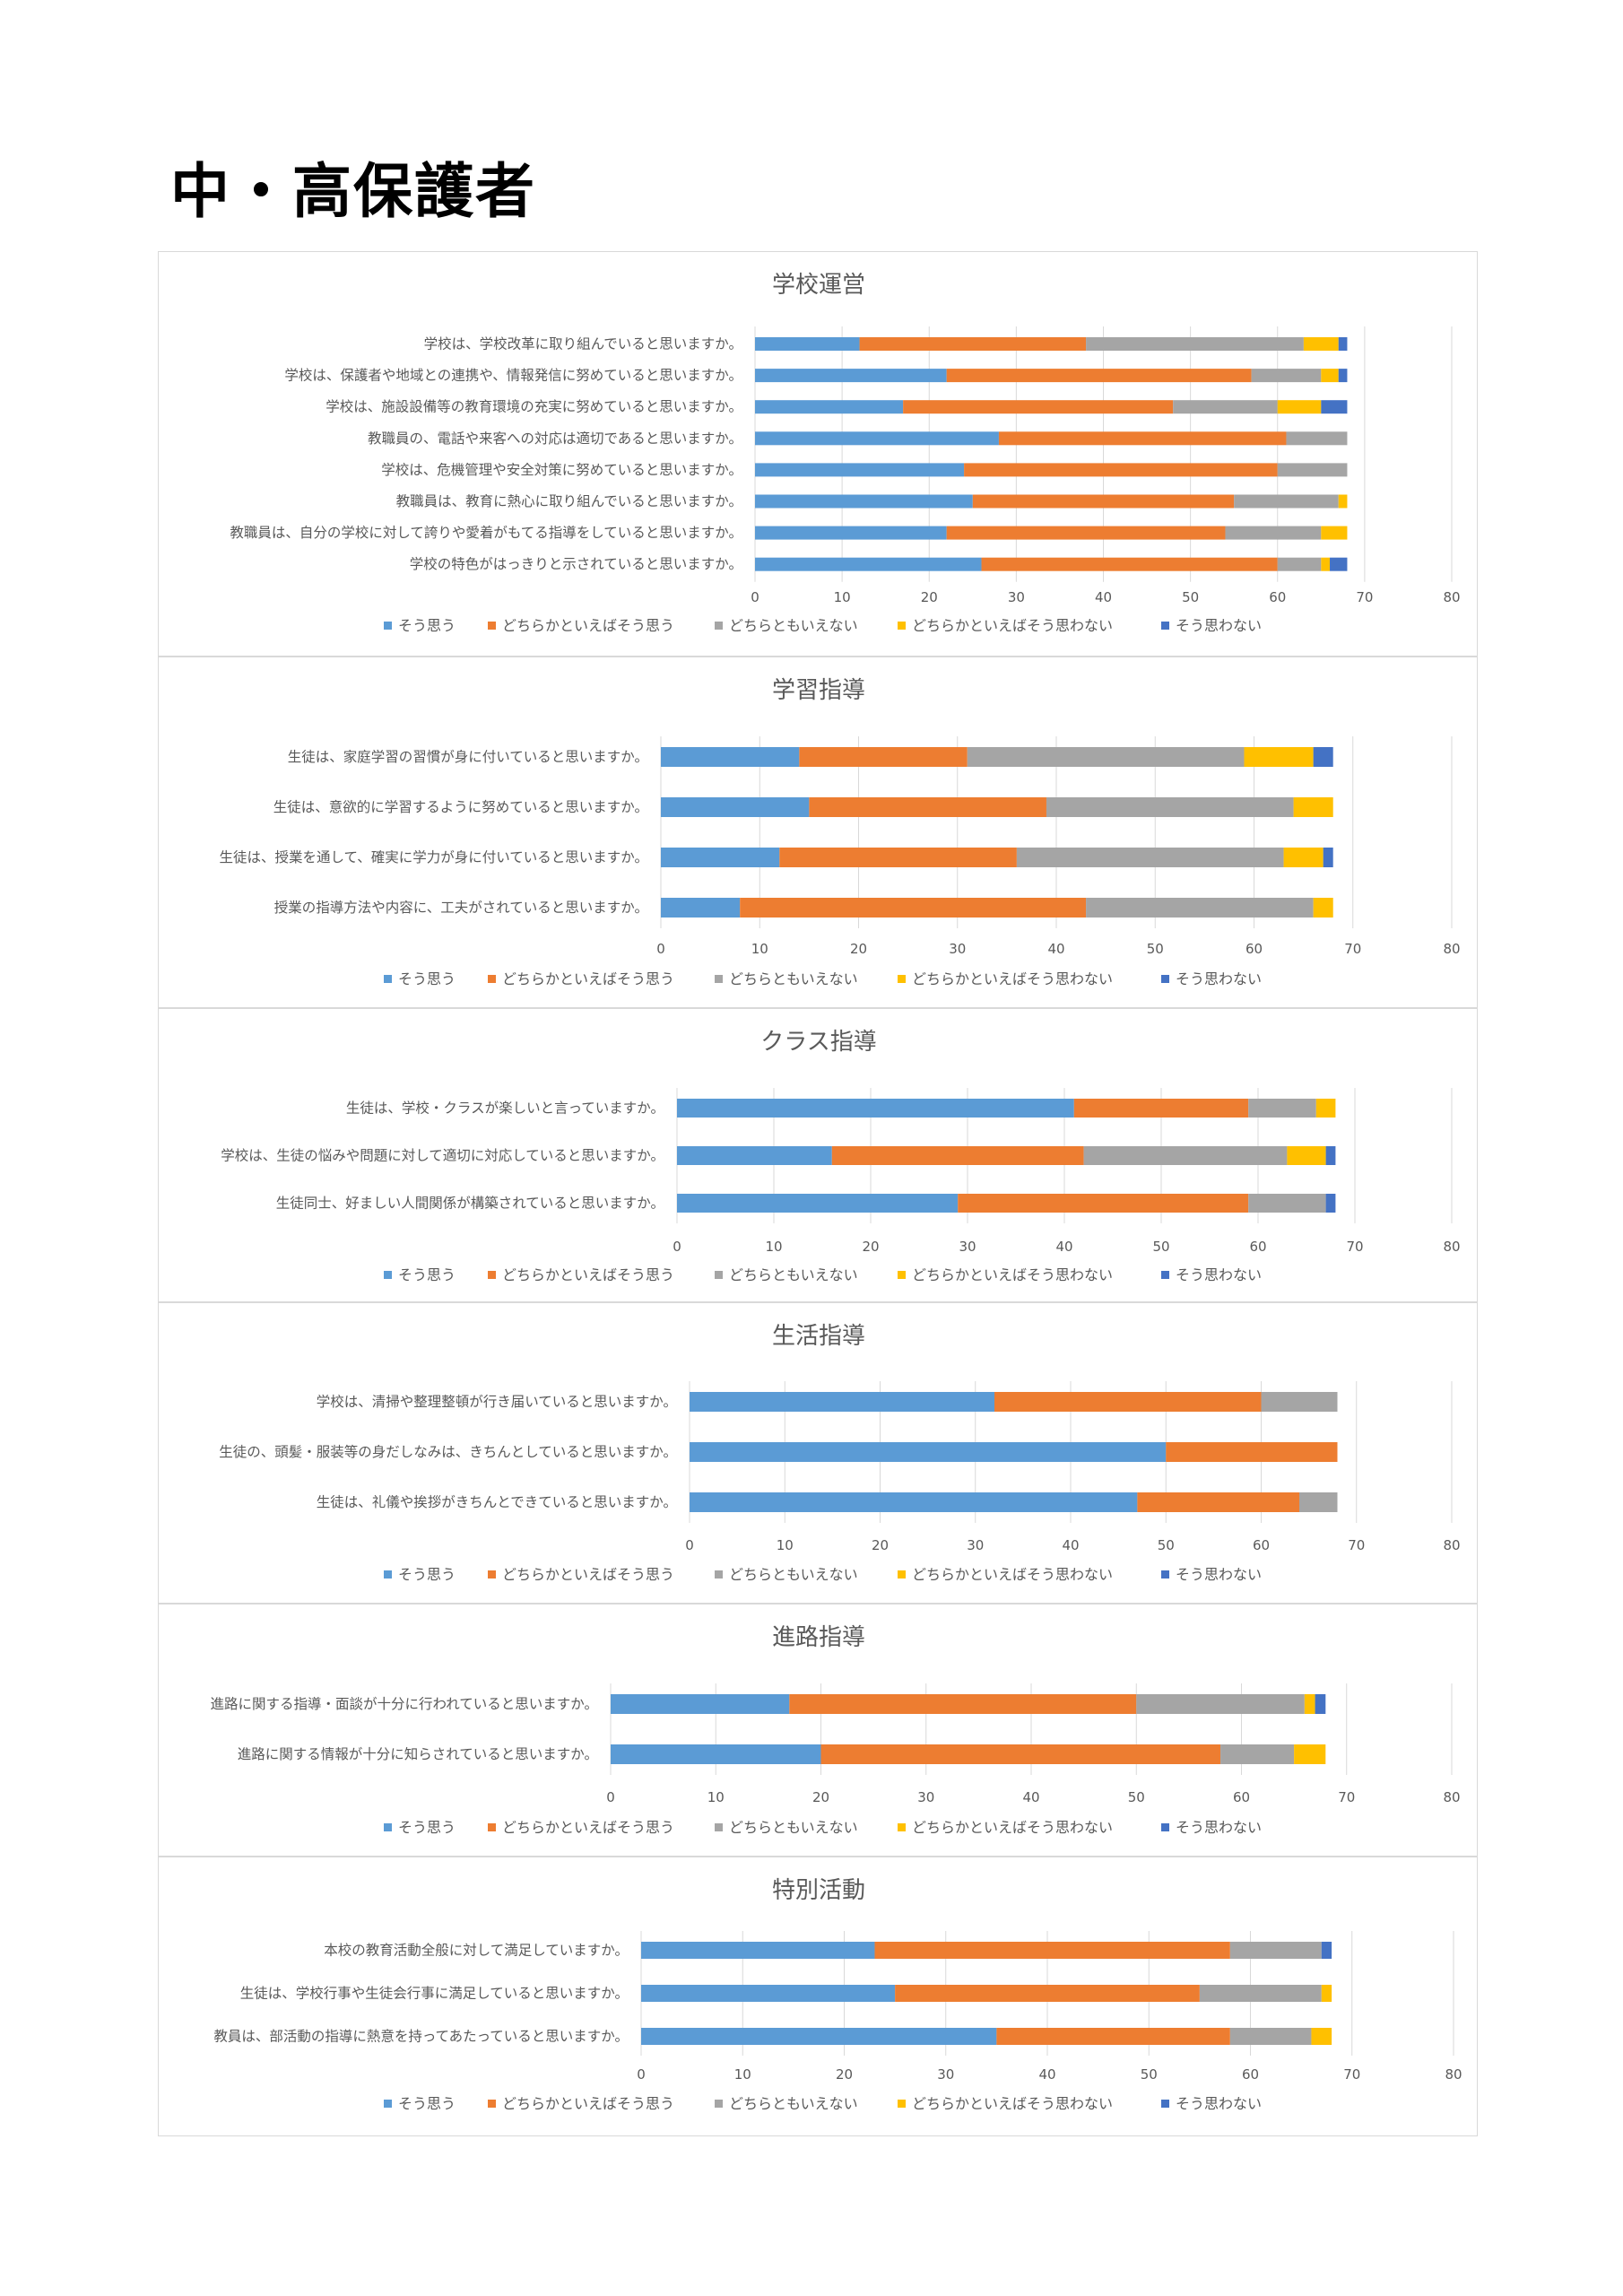  Describe the element at coordinates (1261, 1545) in the screenshot. I see `x-tick-label: 60` at that location.